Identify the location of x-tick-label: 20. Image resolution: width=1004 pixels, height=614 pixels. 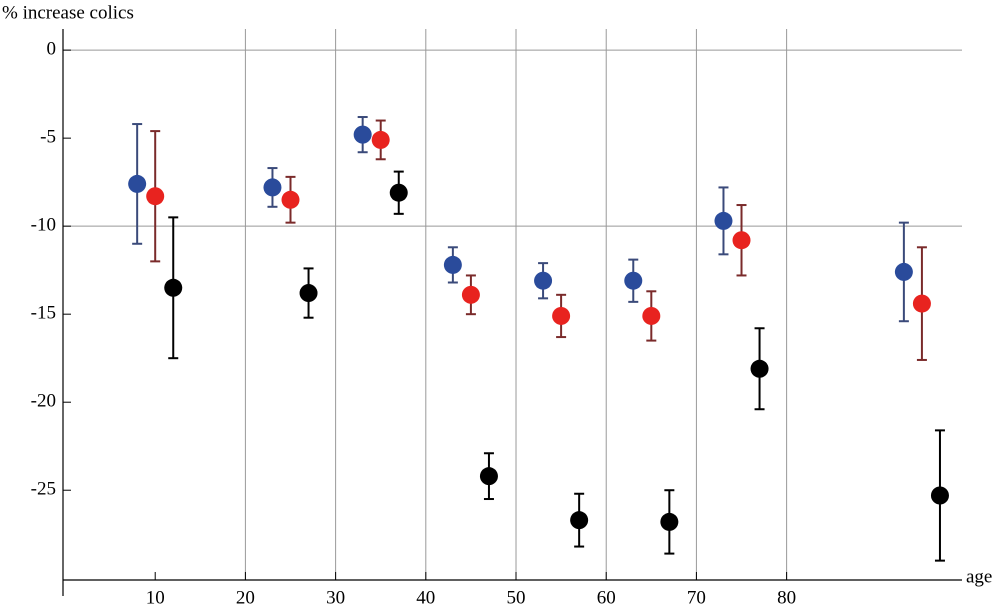
(245, 597).